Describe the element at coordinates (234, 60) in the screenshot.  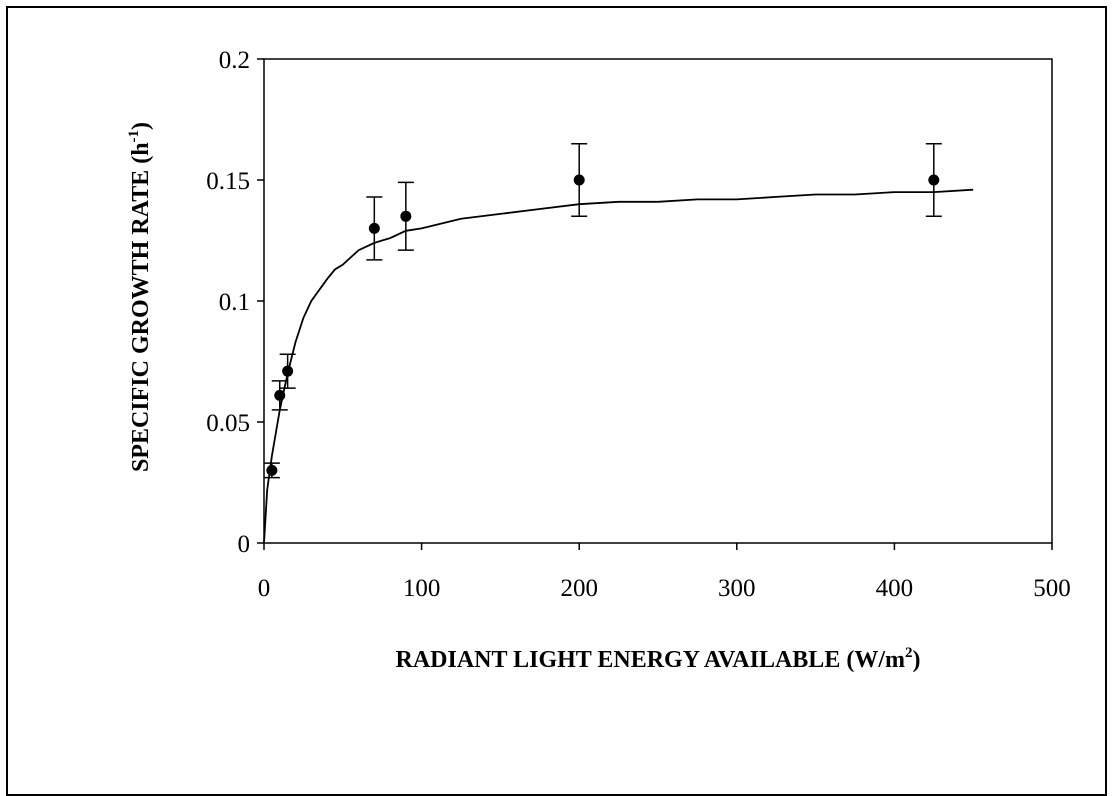
I see `y-tick-label: 0.2` at that location.